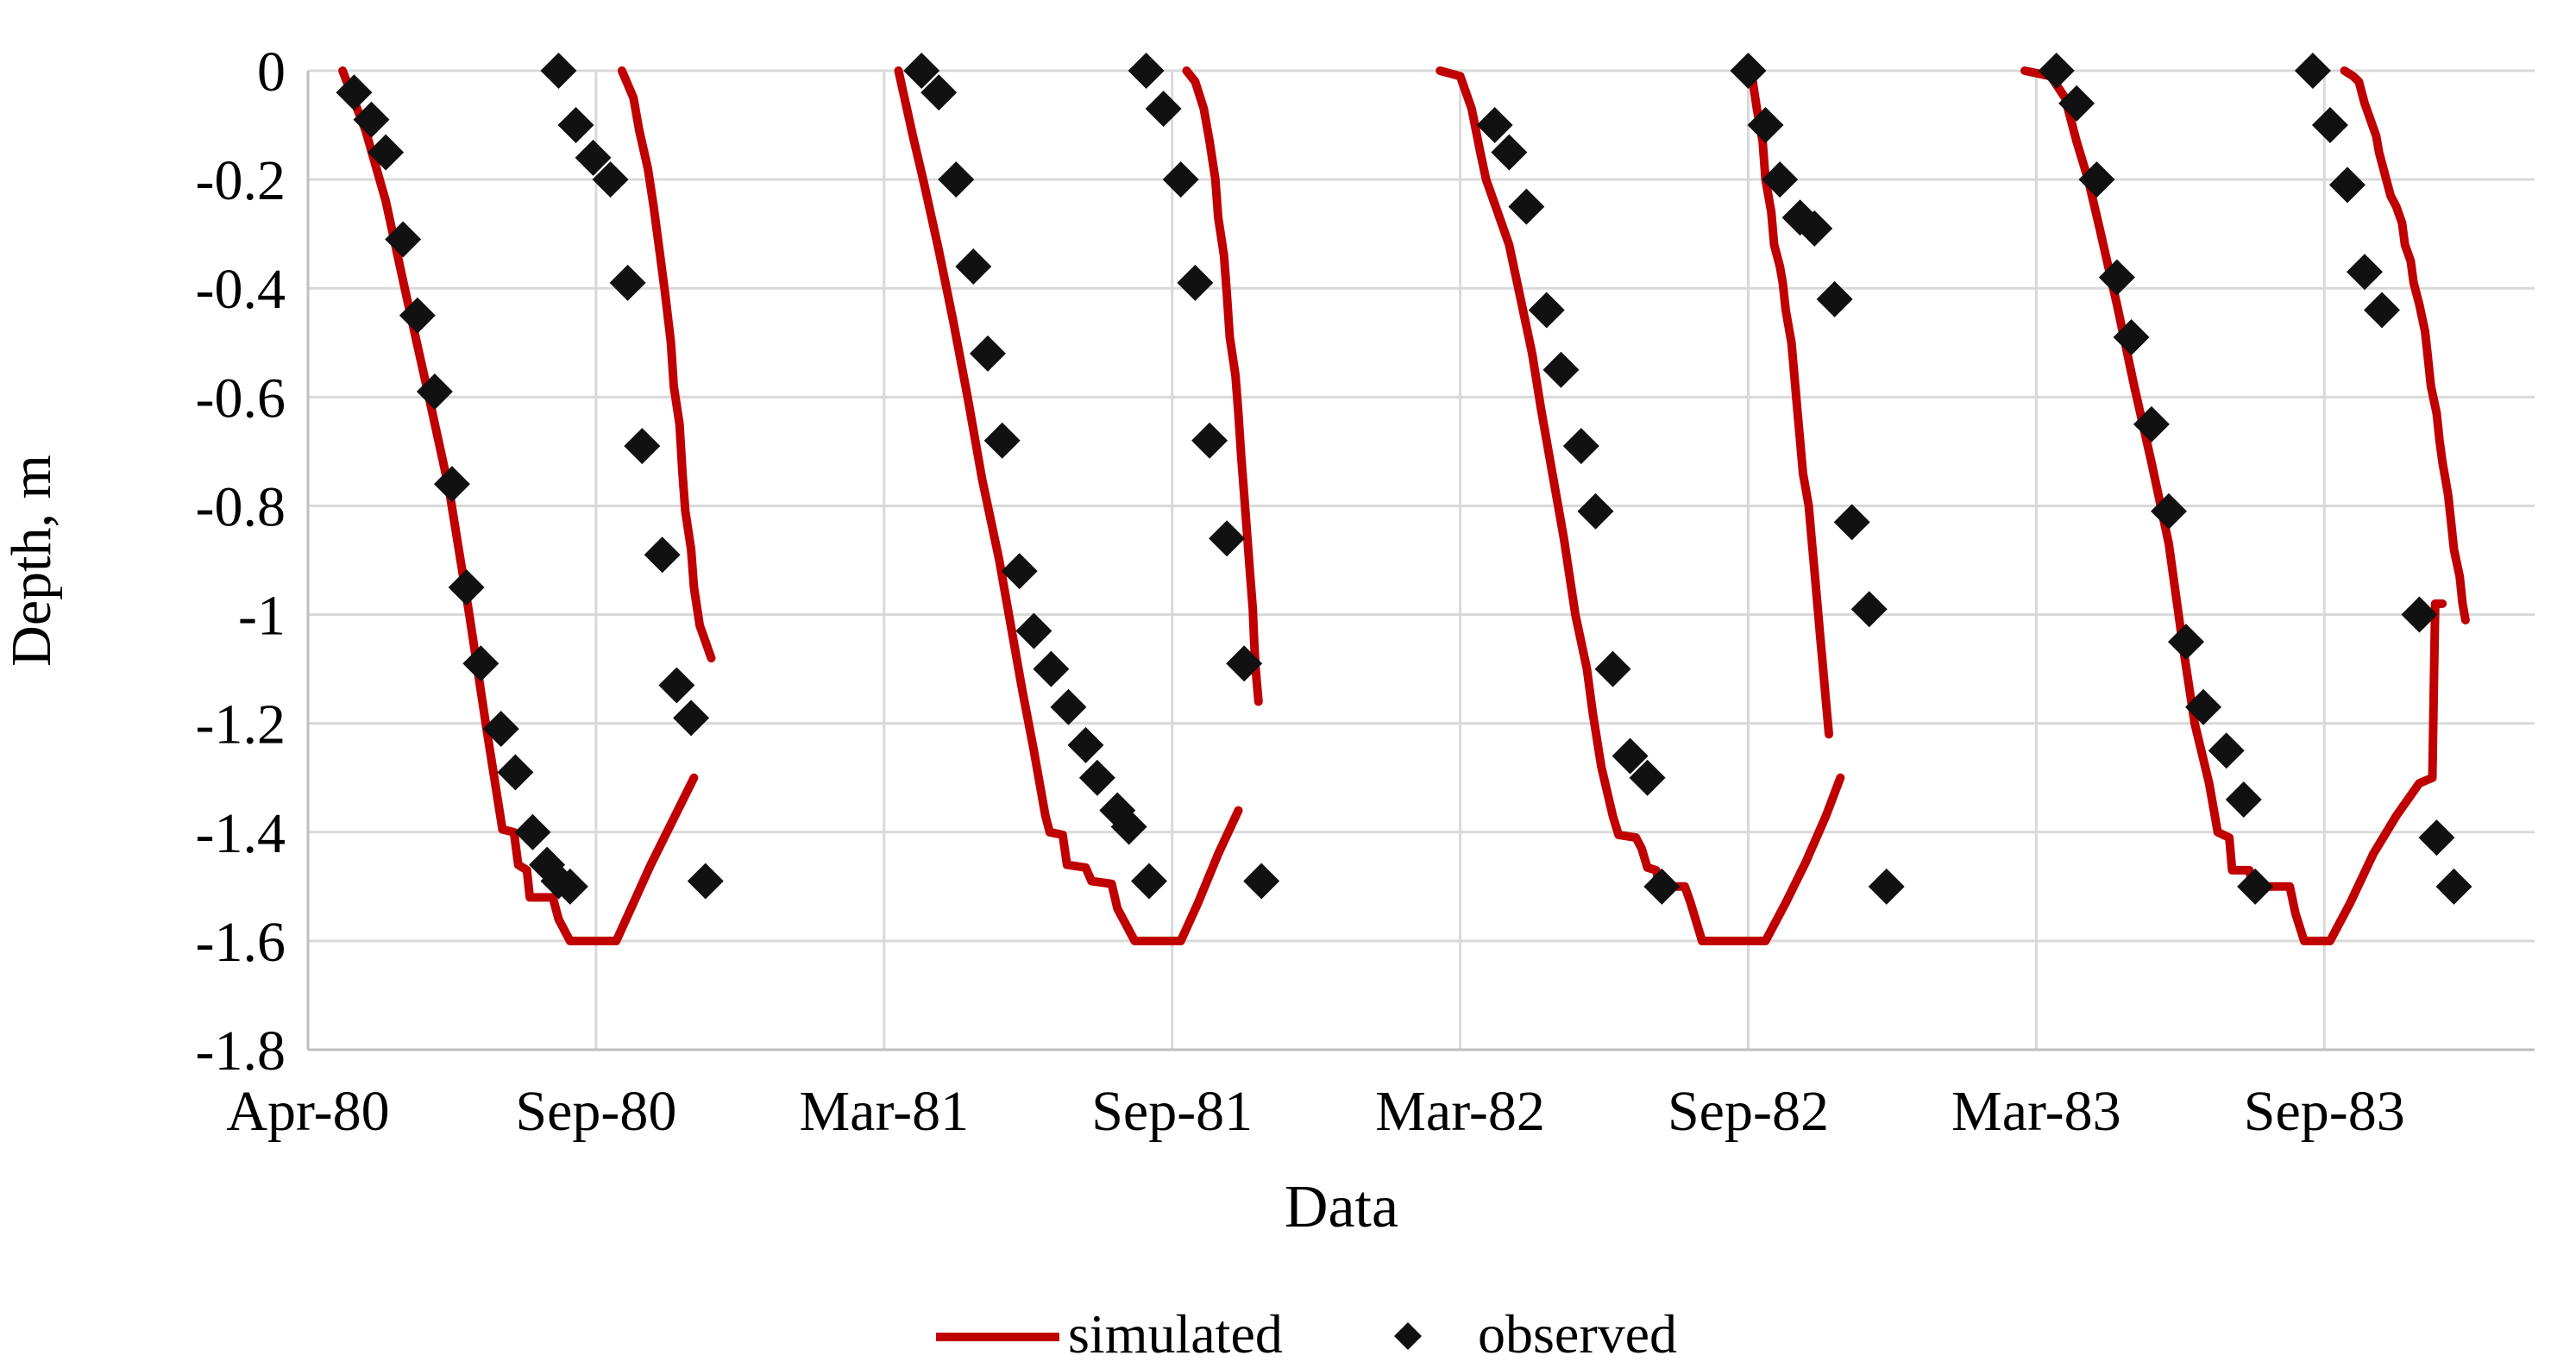 This screenshot has width=2576, height=1368. Describe the element at coordinates (241, 290) in the screenshot. I see `y-tick-label: -0.4` at that location.